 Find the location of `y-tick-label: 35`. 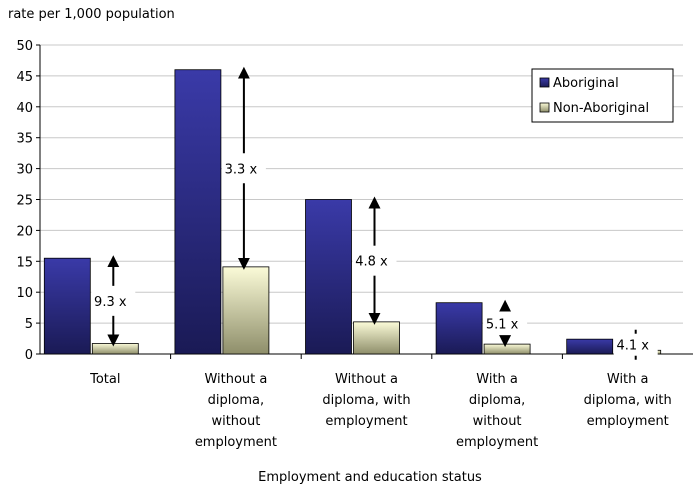

y-tick-label: 35 is located at coordinates (24, 139).